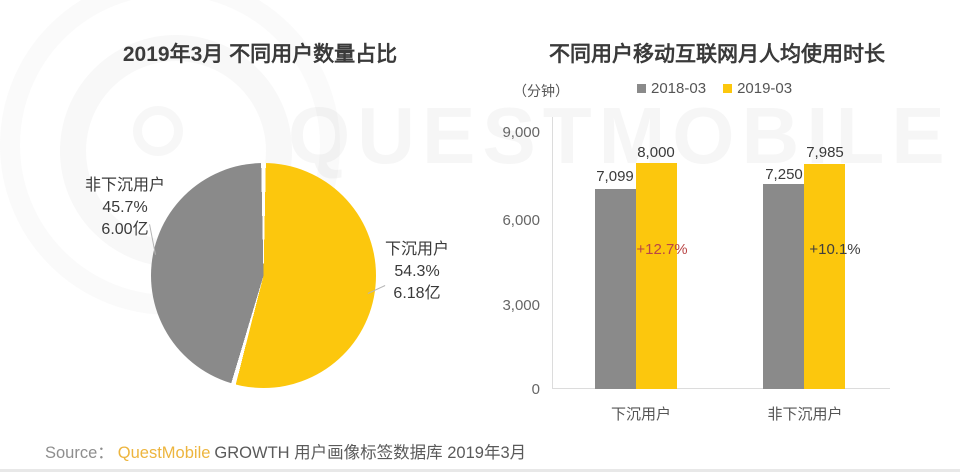  Describe the element at coordinates (521, 220) in the screenshot. I see `y-tick-6000: 6,000` at that location.